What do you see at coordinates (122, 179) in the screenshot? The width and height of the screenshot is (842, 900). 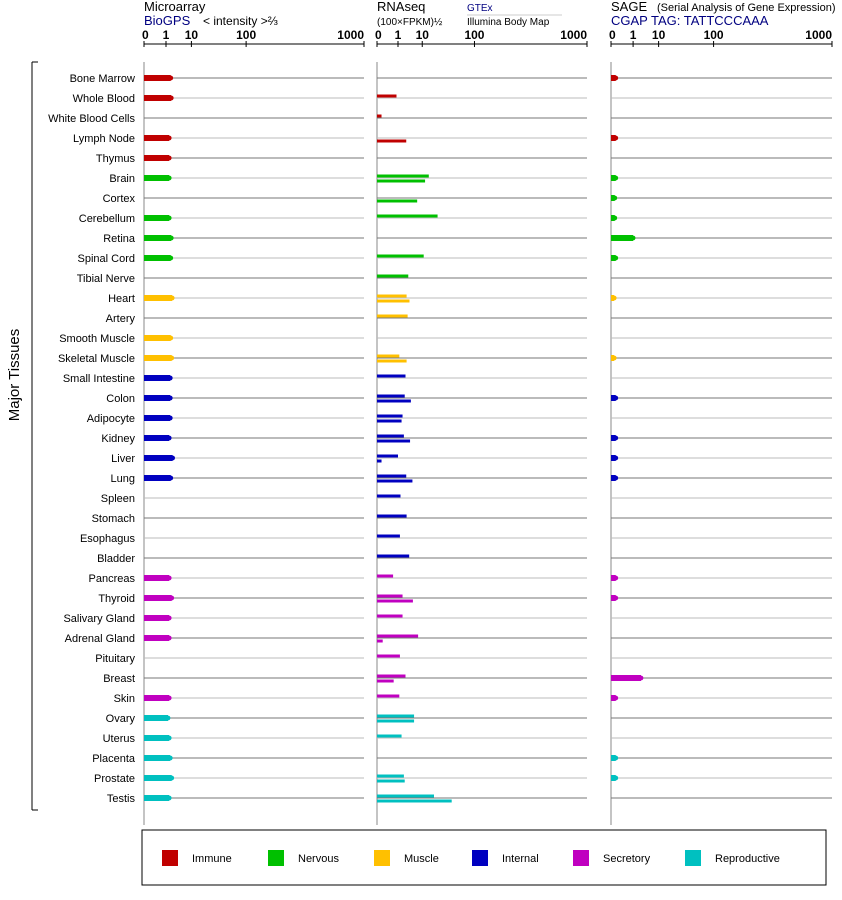 I see `category-label: Brain` at bounding box center [122, 179].